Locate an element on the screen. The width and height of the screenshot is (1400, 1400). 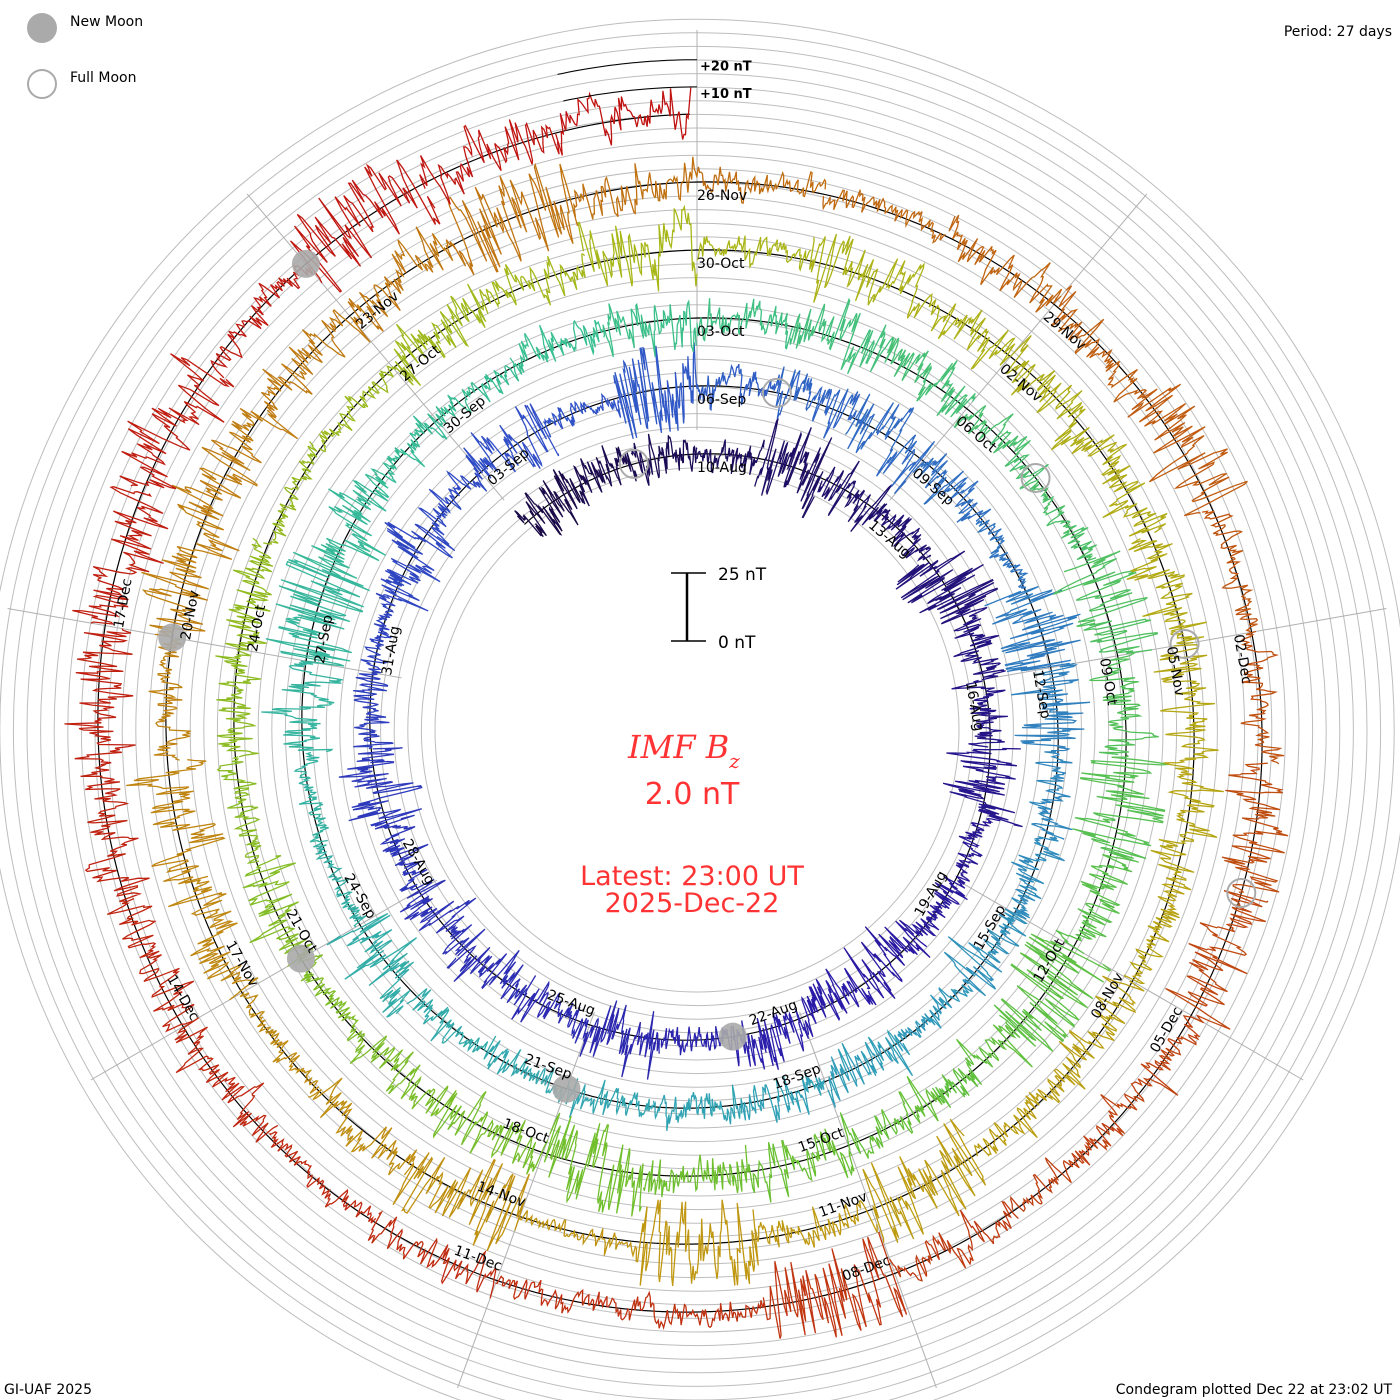
scale-bar: 25 nT 0 nT is located at coordinates (719, 609).